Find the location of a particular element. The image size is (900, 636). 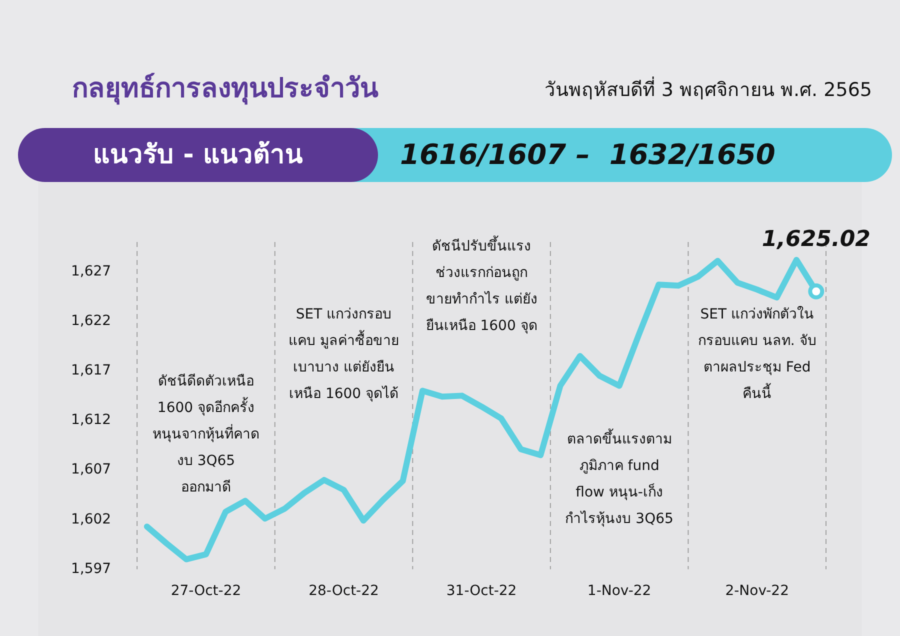

x-tick-label: 28-Oct-22 is located at coordinates (343, 591).